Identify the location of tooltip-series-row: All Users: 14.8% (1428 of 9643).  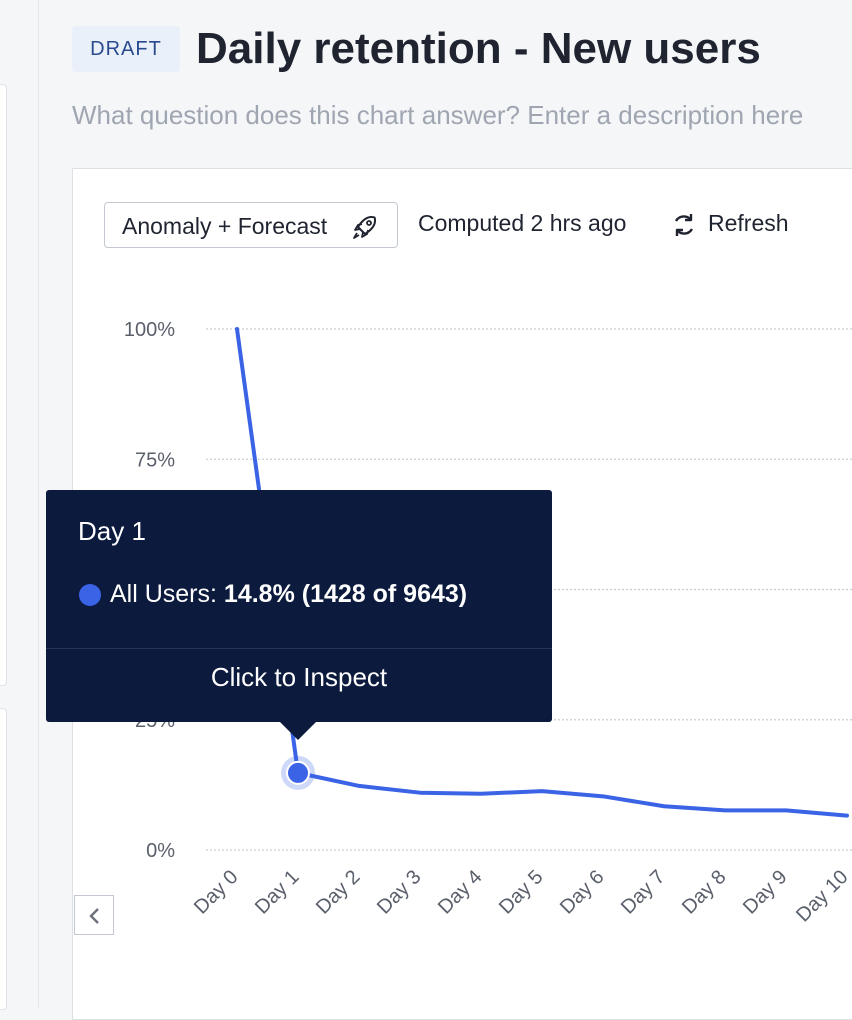
(288, 594).